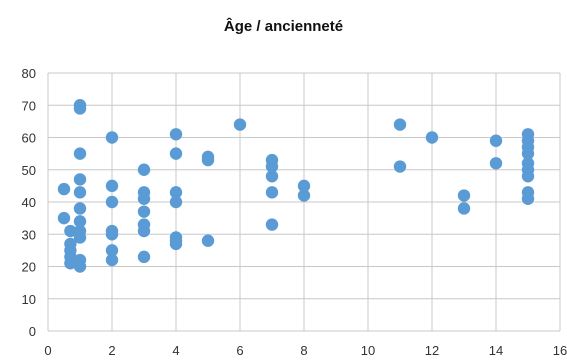 This screenshot has width=567, height=360. What do you see at coordinates (47, 350) in the screenshot?
I see `x-tick-label: 0` at bounding box center [47, 350].